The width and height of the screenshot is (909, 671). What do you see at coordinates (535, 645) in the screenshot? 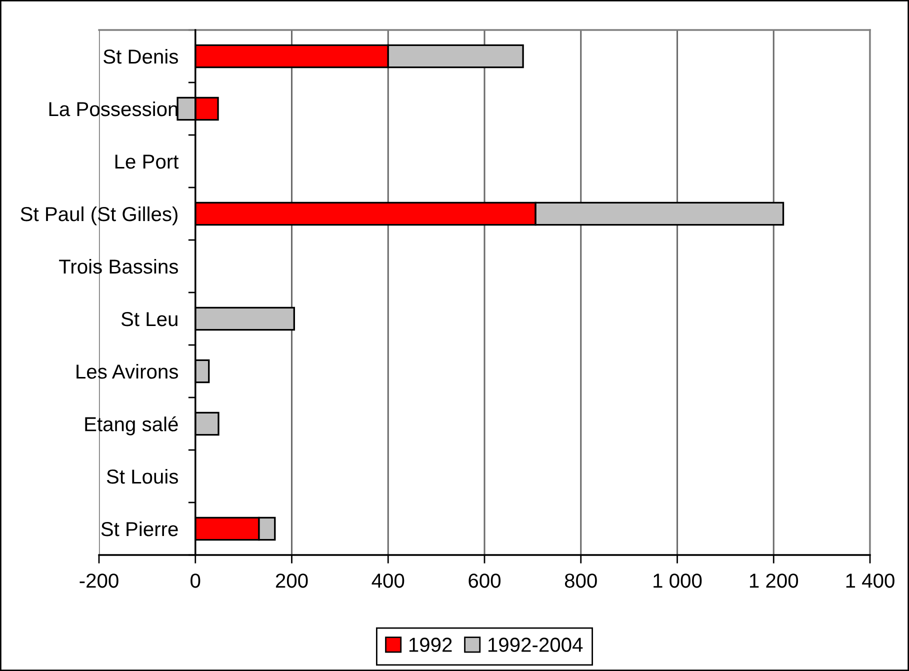
I see `legend-label: 1992-2004` at bounding box center [535, 645].